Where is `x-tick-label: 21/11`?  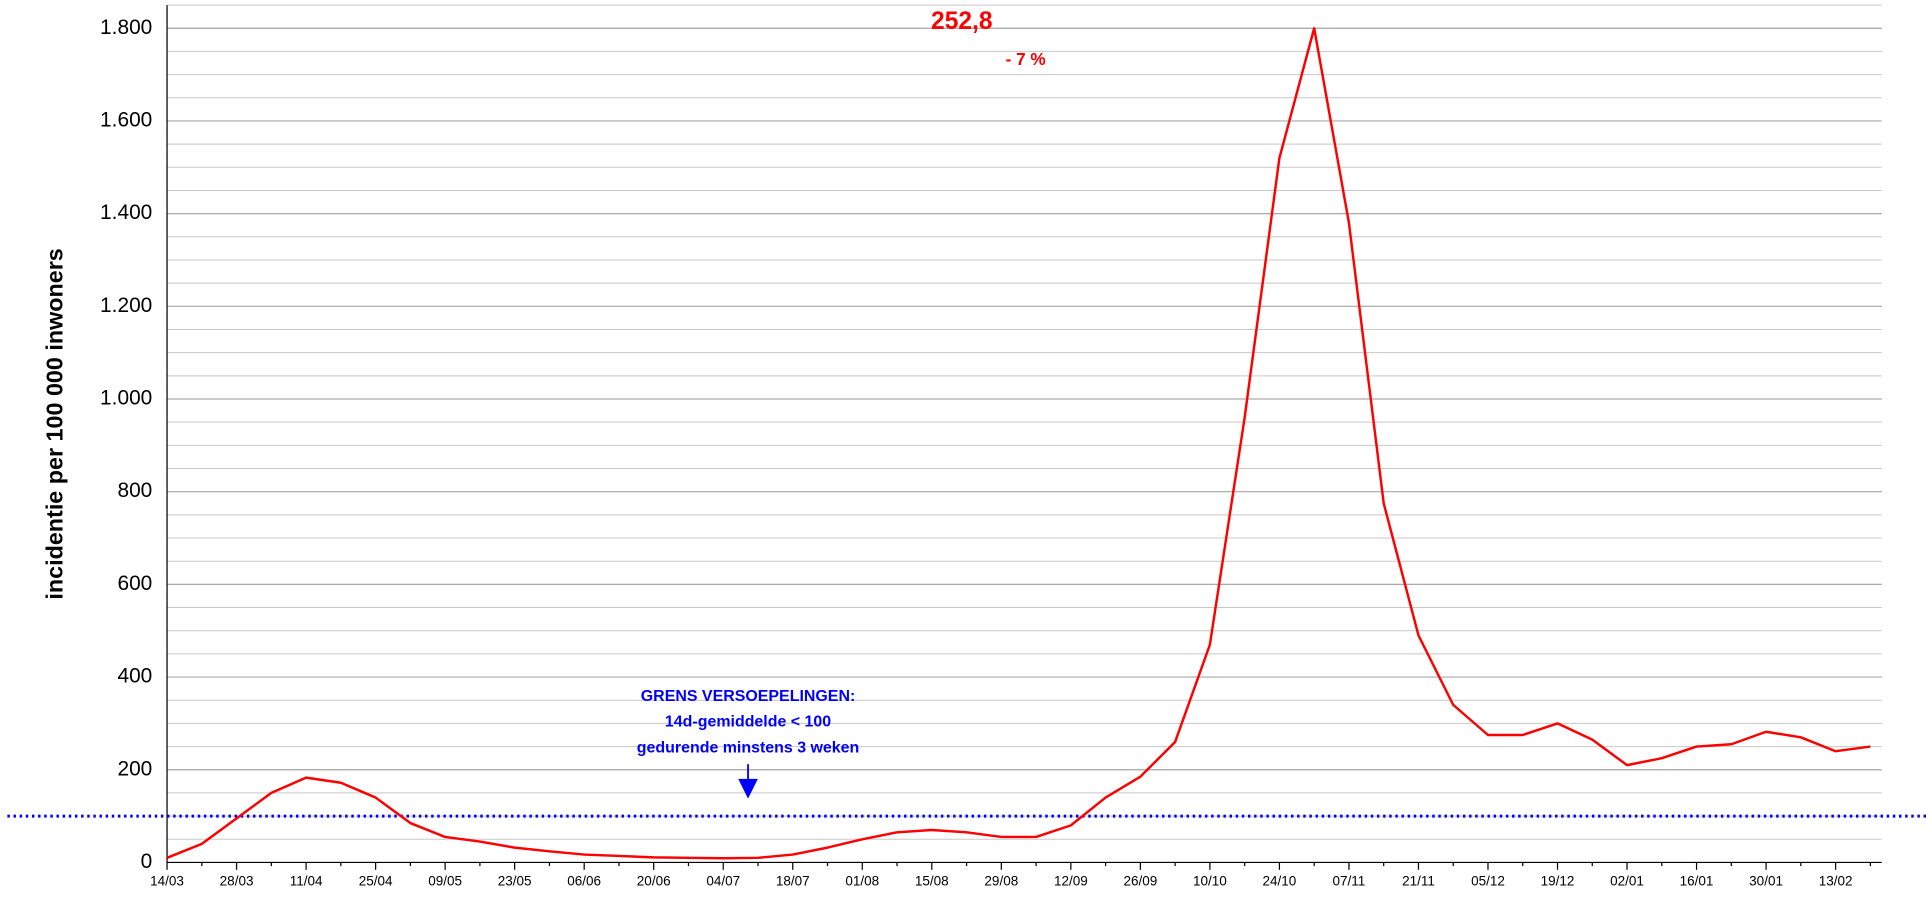
x-tick-label: 21/11 is located at coordinates (1418, 881).